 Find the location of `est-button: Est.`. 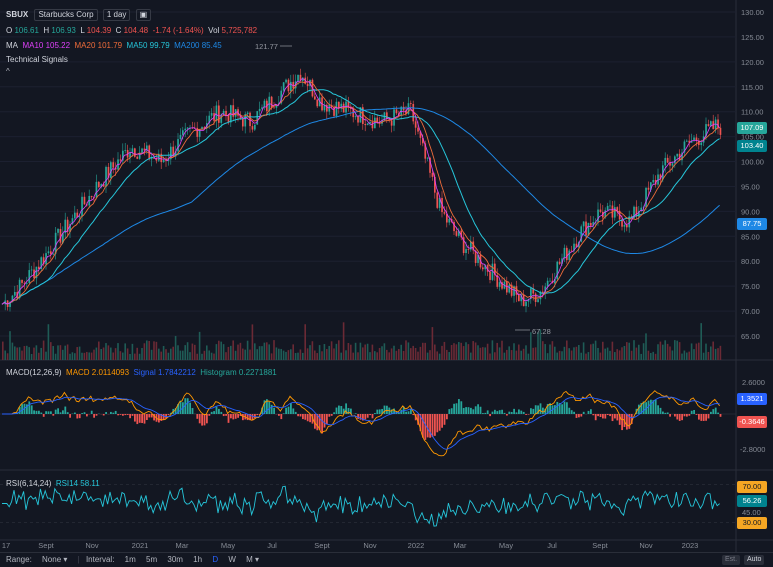

est-button: Est. is located at coordinates (731, 560).